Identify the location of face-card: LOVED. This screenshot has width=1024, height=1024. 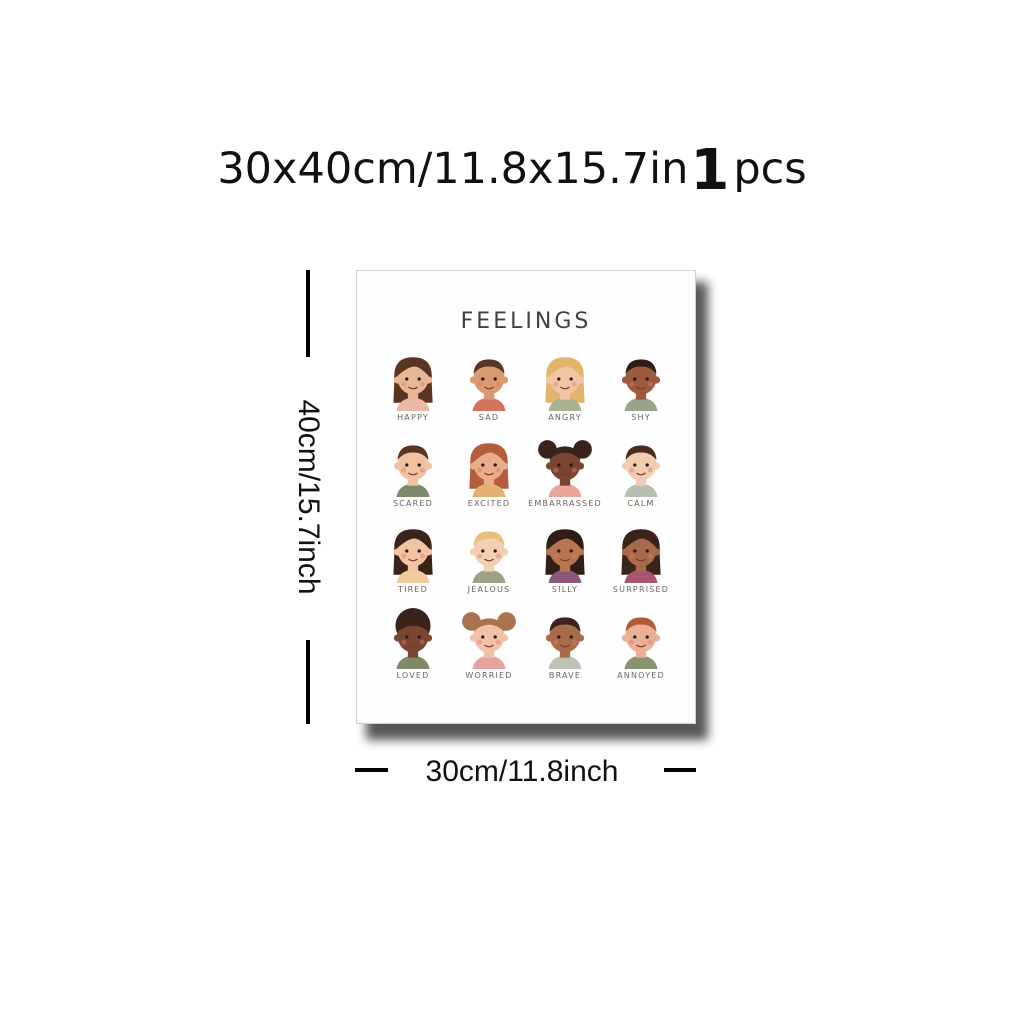
(413, 650).